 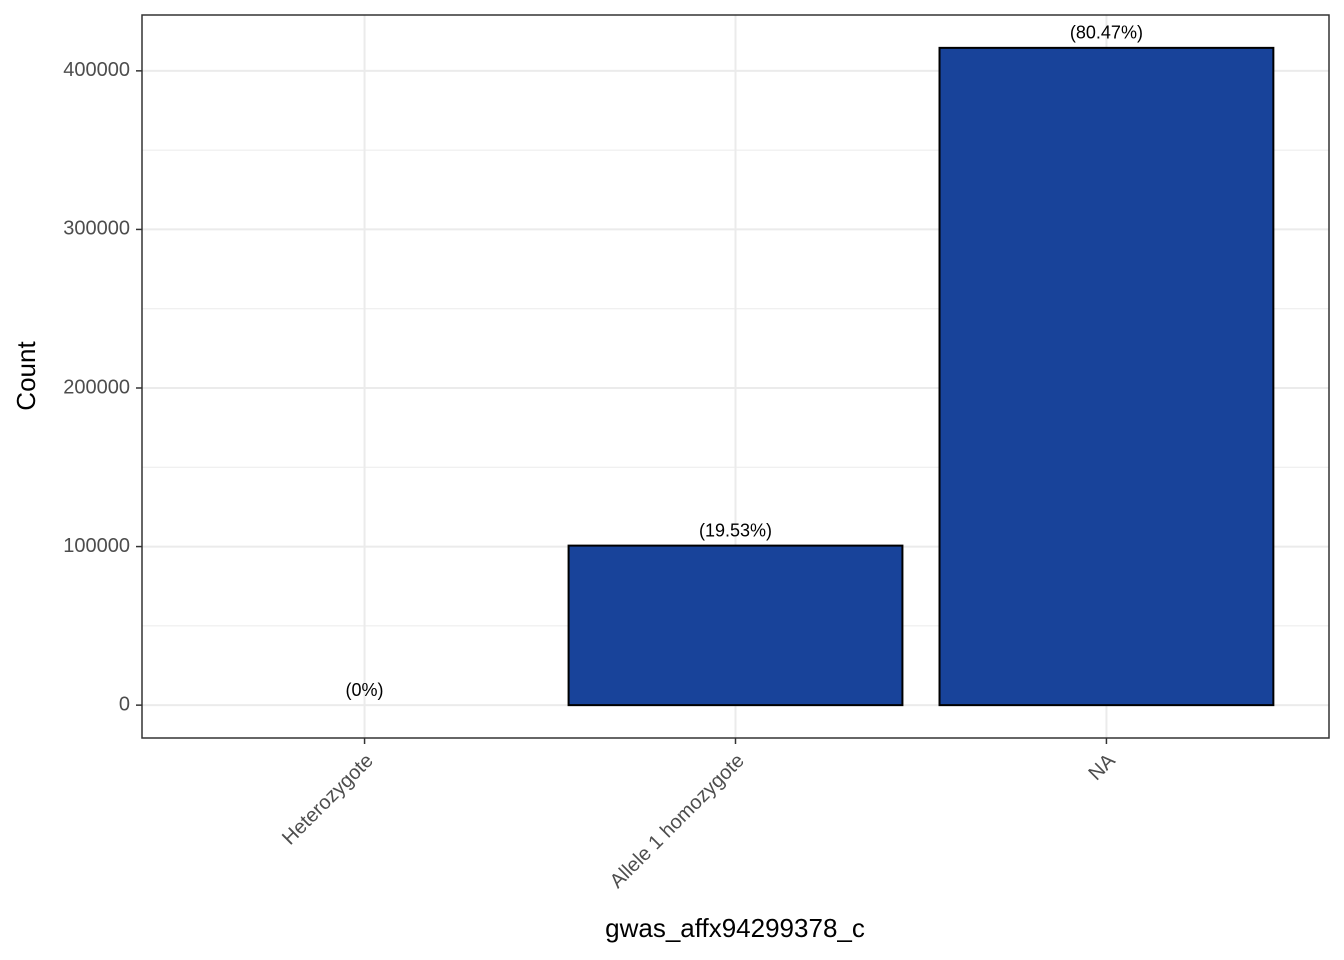 What do you see at coordinates (677, 821) in the screenshot?
I see `x-tick-label: Allele 1 homozygote` at bounding box center [677, 821].